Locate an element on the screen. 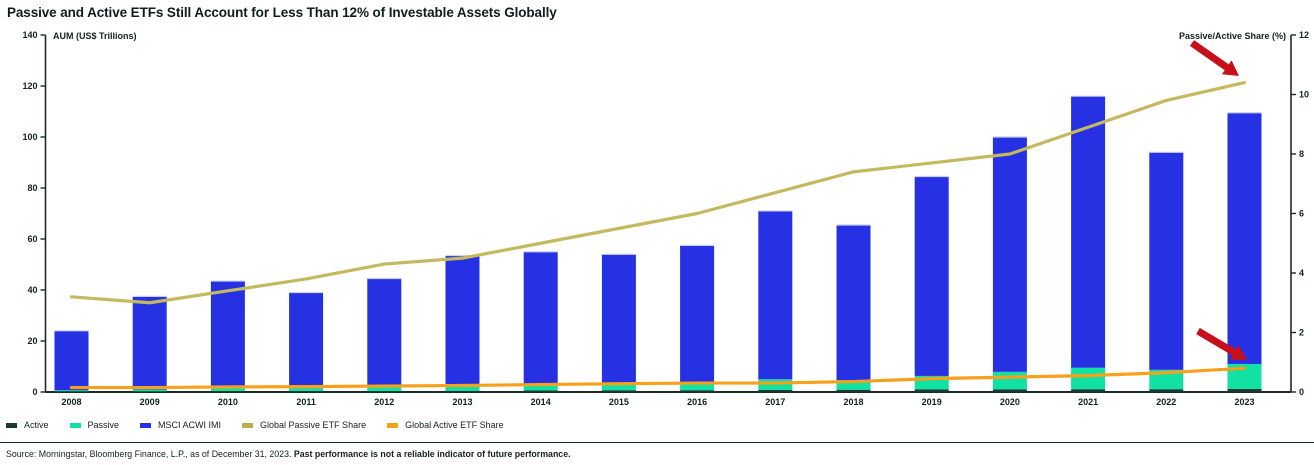  x-axis-year-label: 2018 is located at coordinates (853, 402).